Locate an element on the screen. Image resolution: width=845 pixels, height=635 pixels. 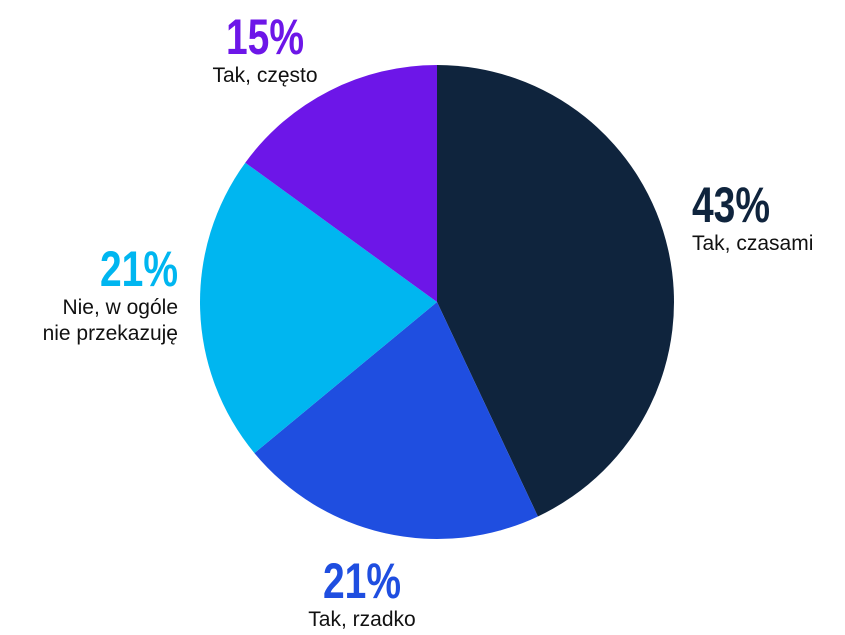
slice-value-label: 43% is located at coordinates (731, 204).